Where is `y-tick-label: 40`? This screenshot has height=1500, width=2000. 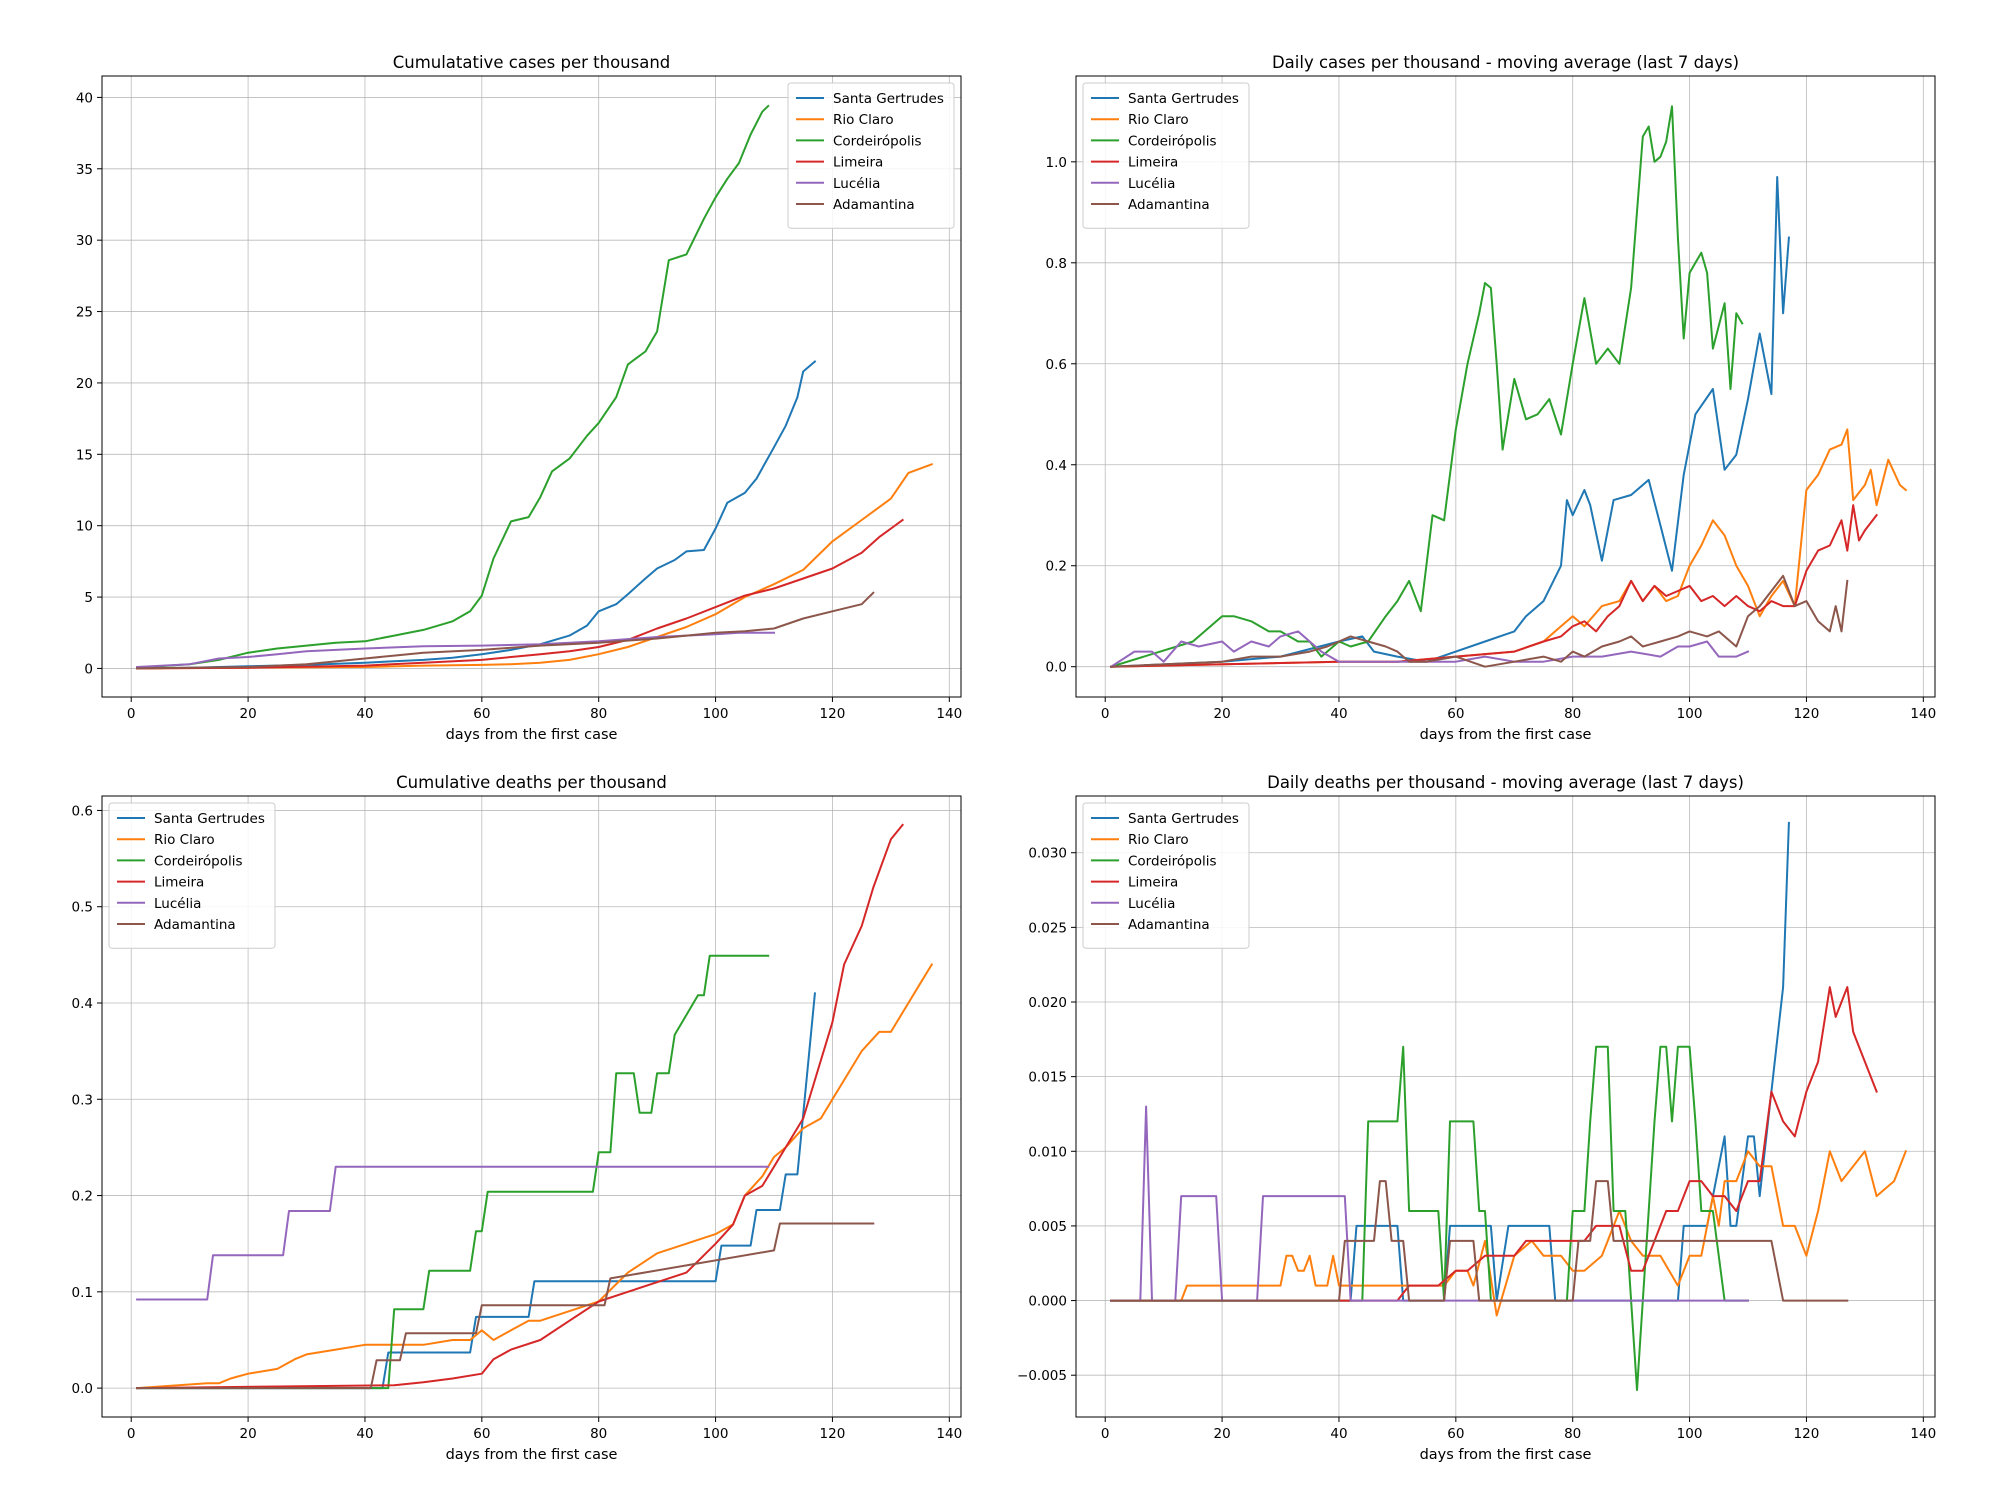
y-tick-label: 40 is located at coordinates (84, 98).